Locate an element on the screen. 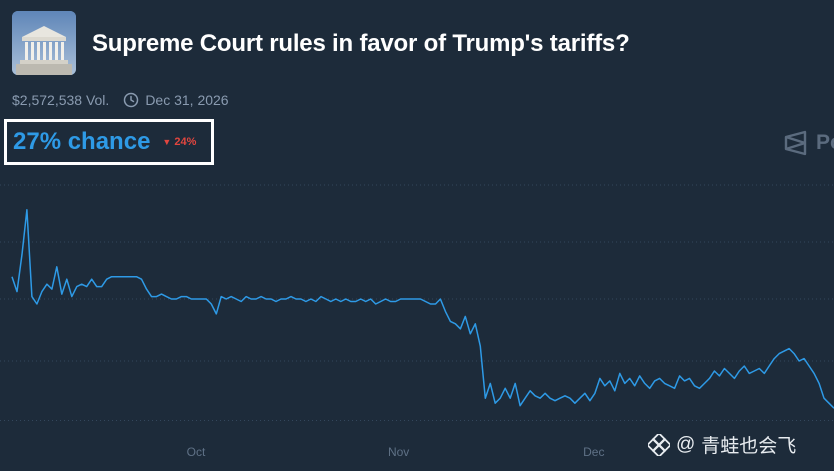 This screenshot has height=471, width=834. end-date-text: Dec 31, 2026 is located at coordinates (187, 100).